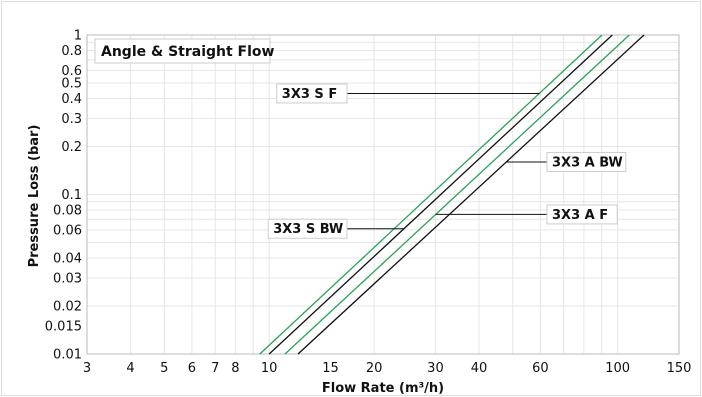 The width and height of the screenshot is (702, 397). What do you see at coordinates (679, 368) in the screenshot?
I see `x-tick-label: 150` at bounding box center [679, 368].